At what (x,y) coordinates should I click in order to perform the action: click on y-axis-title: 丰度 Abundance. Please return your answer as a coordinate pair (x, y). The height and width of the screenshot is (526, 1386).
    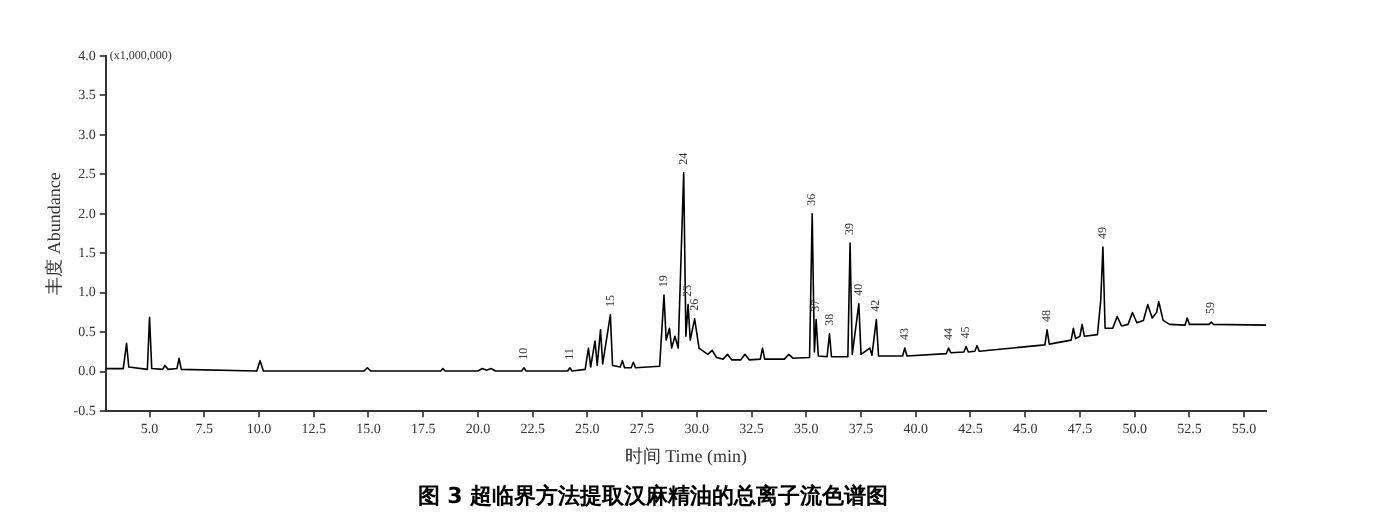
    Looking at the image, I should click on (53, 233).